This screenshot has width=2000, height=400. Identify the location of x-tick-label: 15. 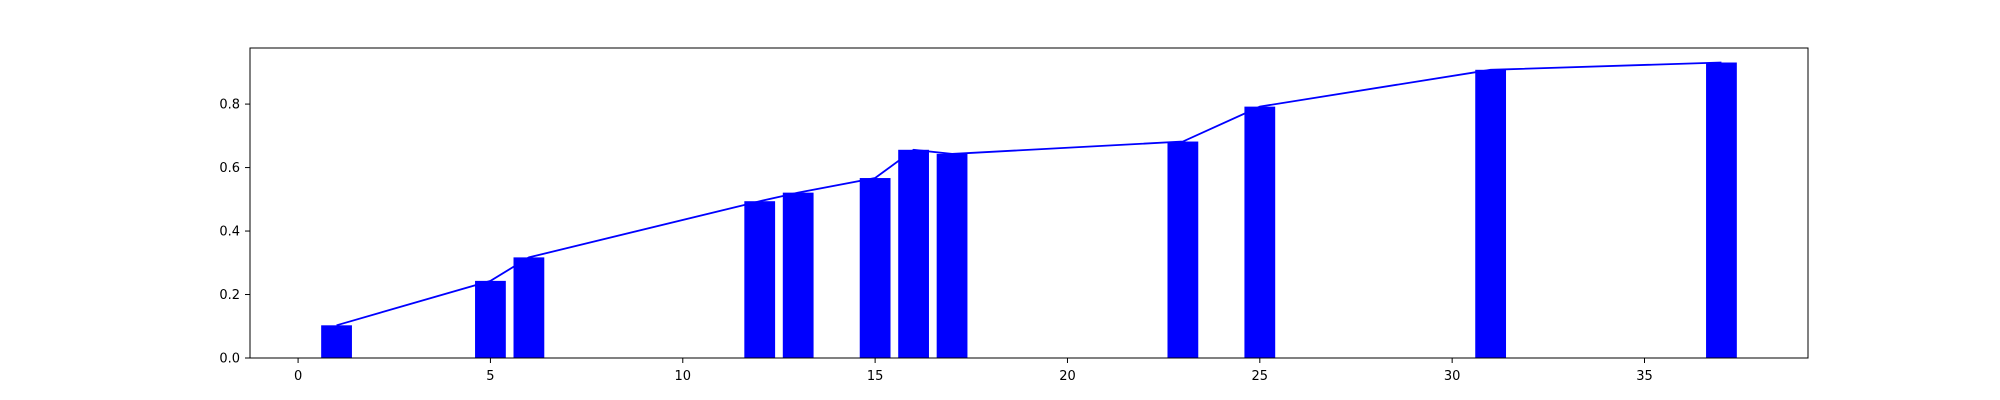
(875, 376).